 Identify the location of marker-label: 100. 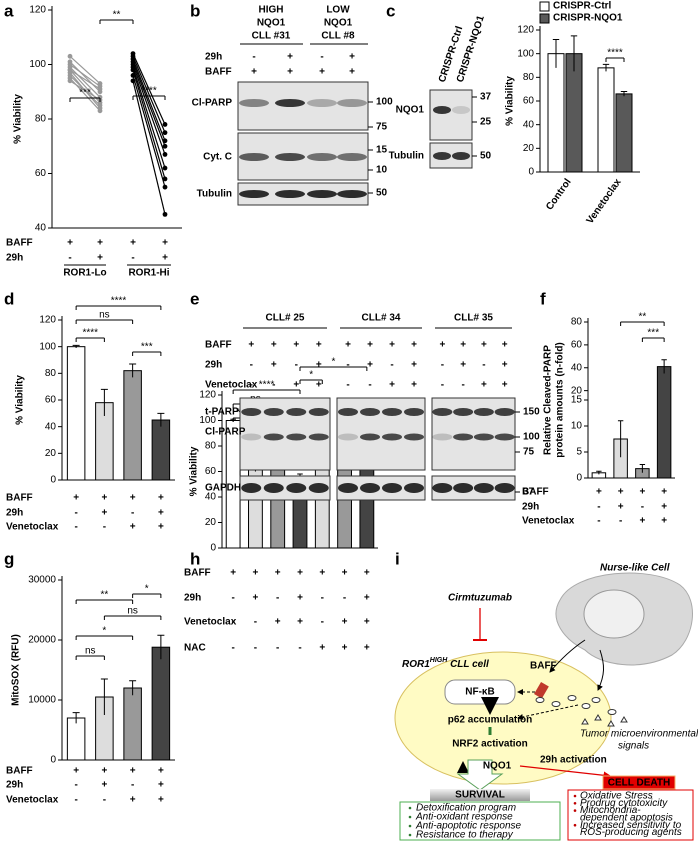
(531, 437).